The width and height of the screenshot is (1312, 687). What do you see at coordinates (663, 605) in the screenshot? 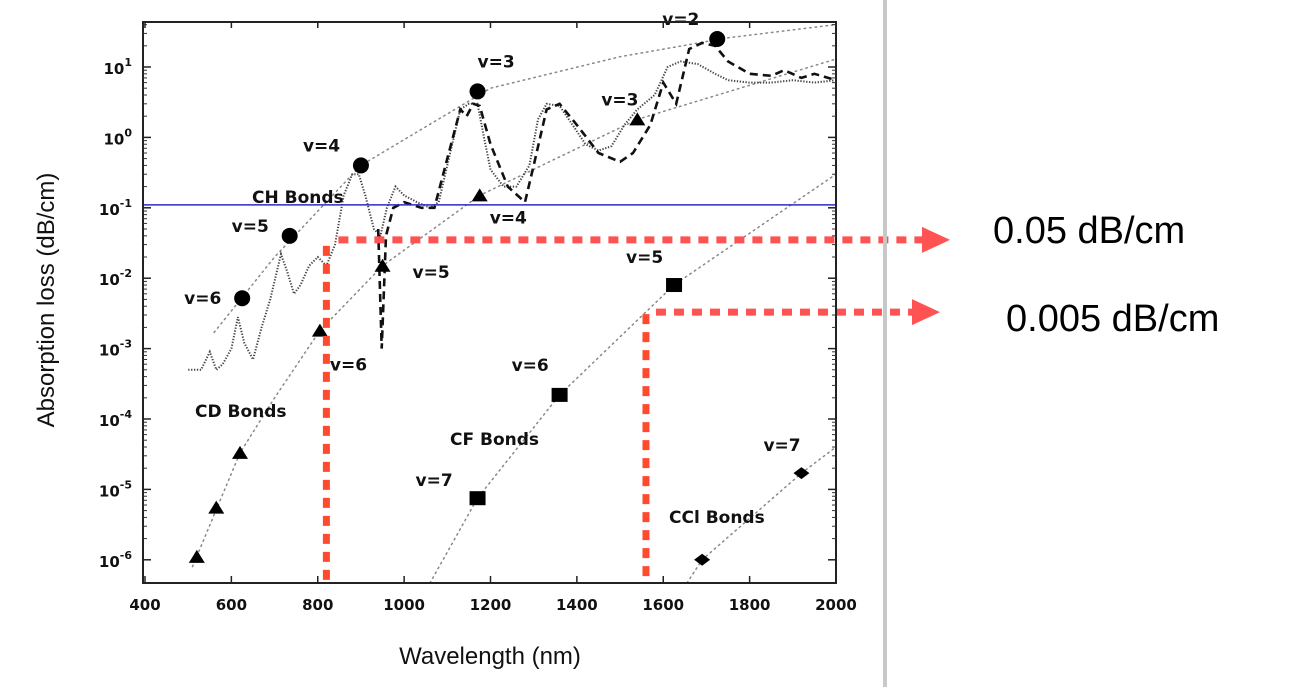
I see `x-tick-label: 1600` at bounding box center [663, 605].